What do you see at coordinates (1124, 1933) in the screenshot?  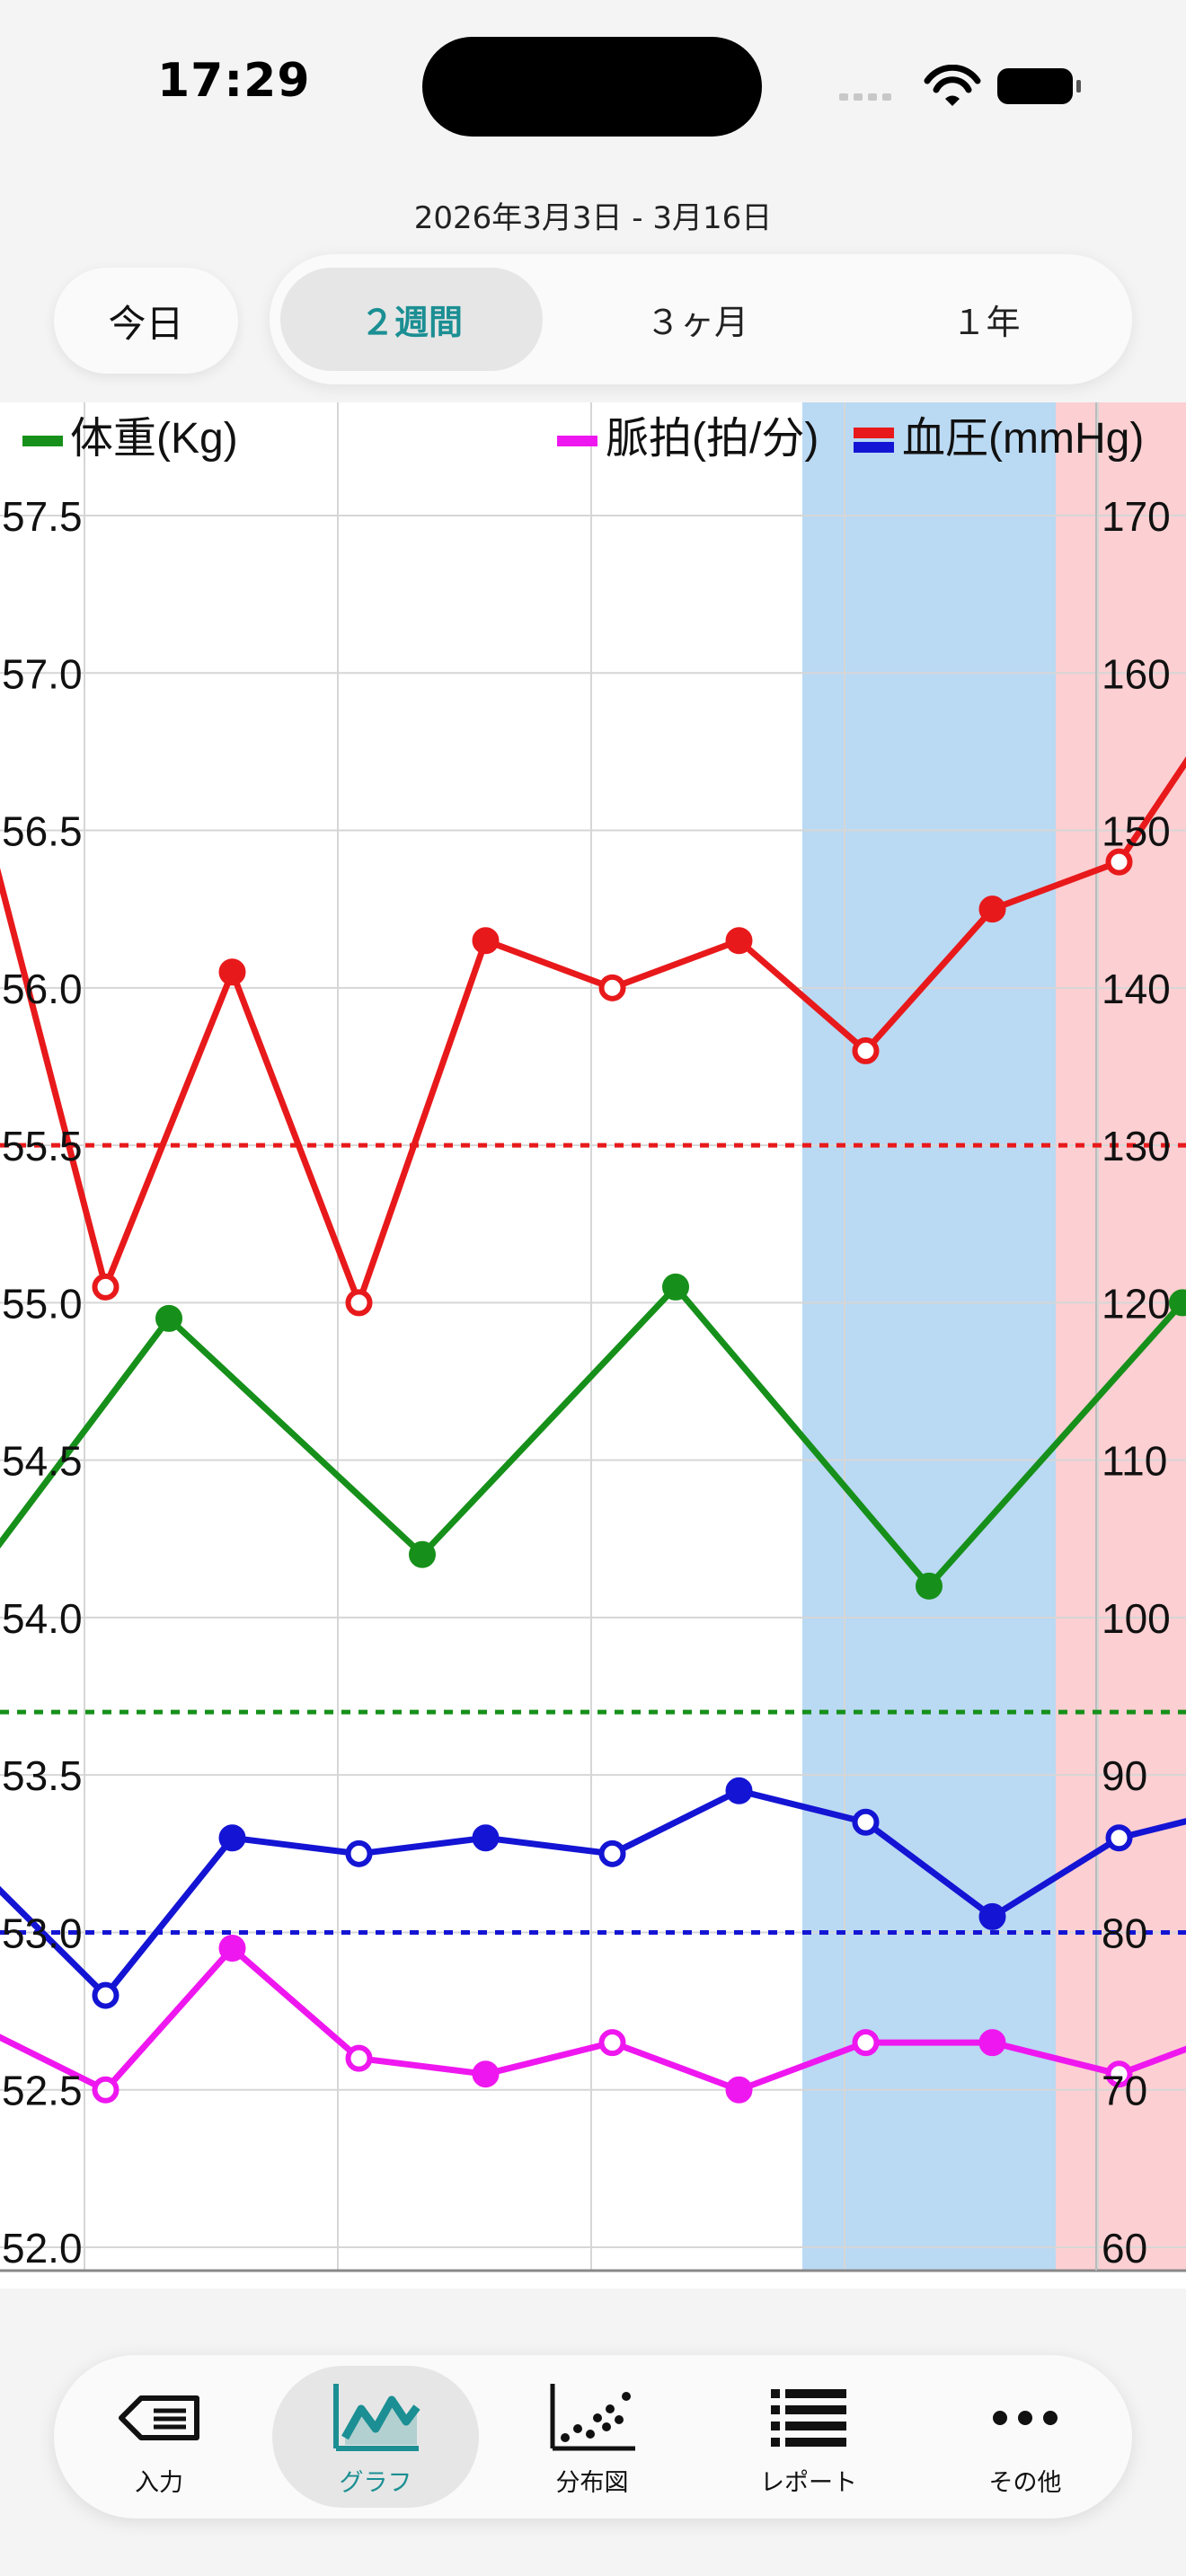 I see `right-axis-tick-label: 80` at bounding box center [1124, 1933].